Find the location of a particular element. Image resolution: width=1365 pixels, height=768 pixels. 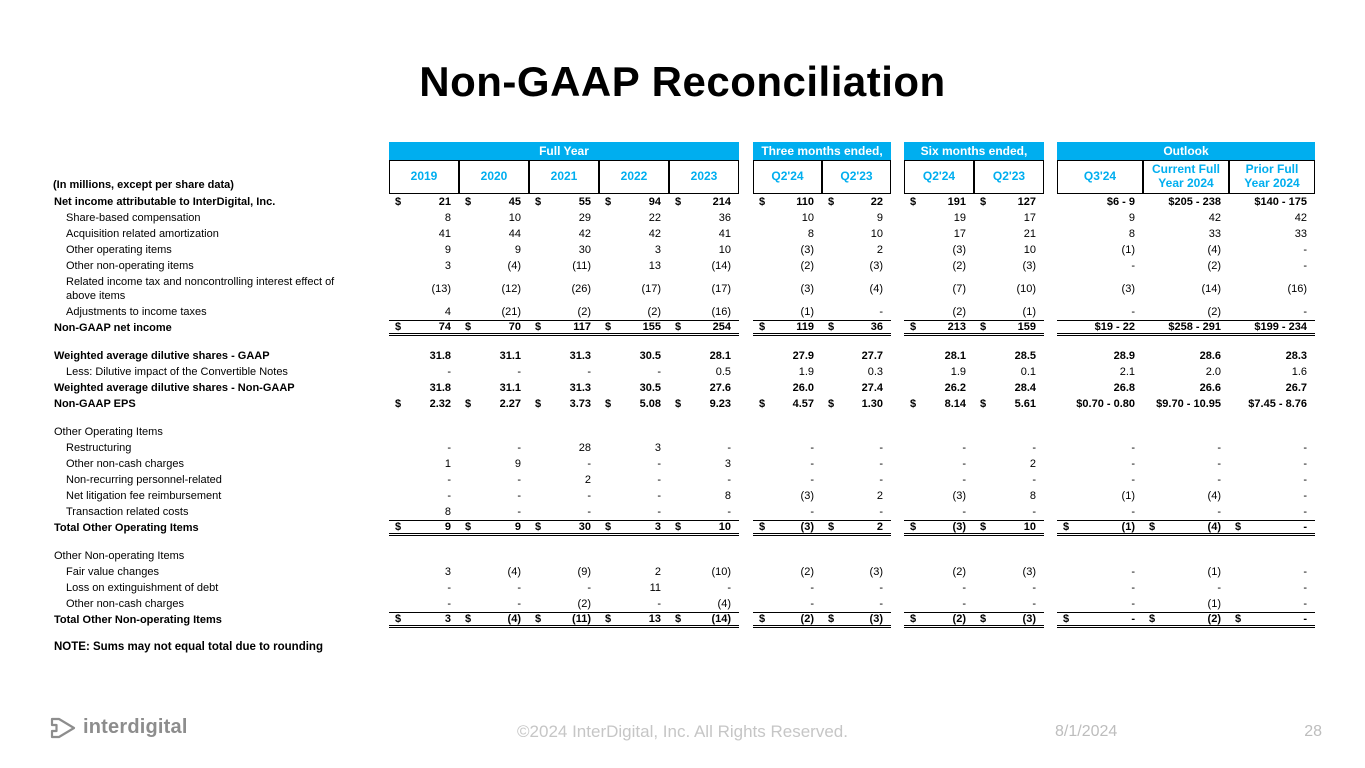

row-label: Total Other Operating Items is located at coordinates (126, 528).